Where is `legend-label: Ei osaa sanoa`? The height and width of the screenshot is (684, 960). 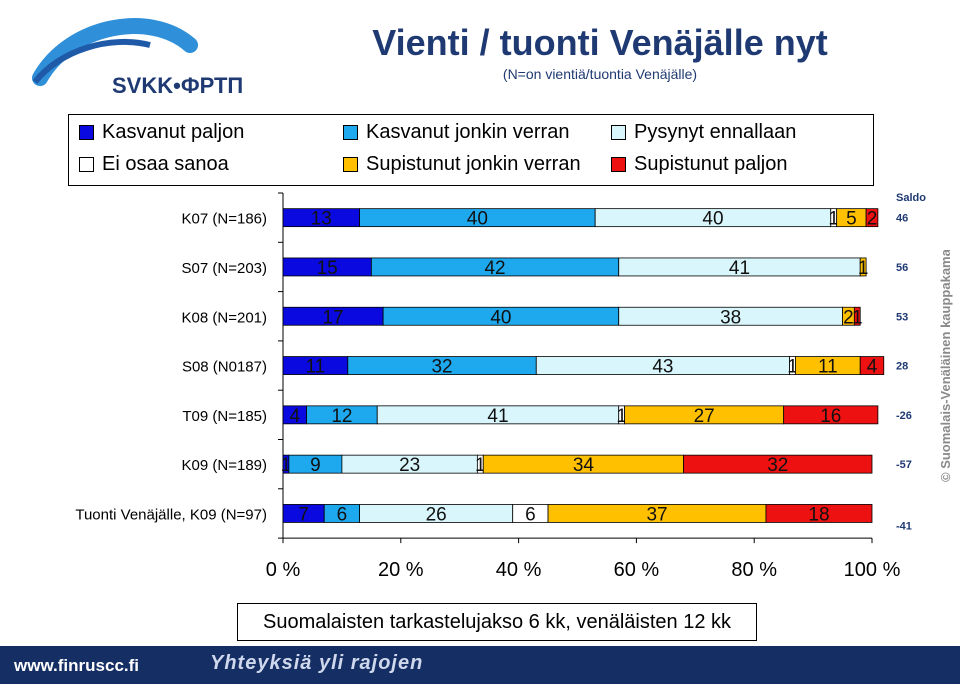
legend-label: Ei osaa sanoa is located at coordinates (165, 164).